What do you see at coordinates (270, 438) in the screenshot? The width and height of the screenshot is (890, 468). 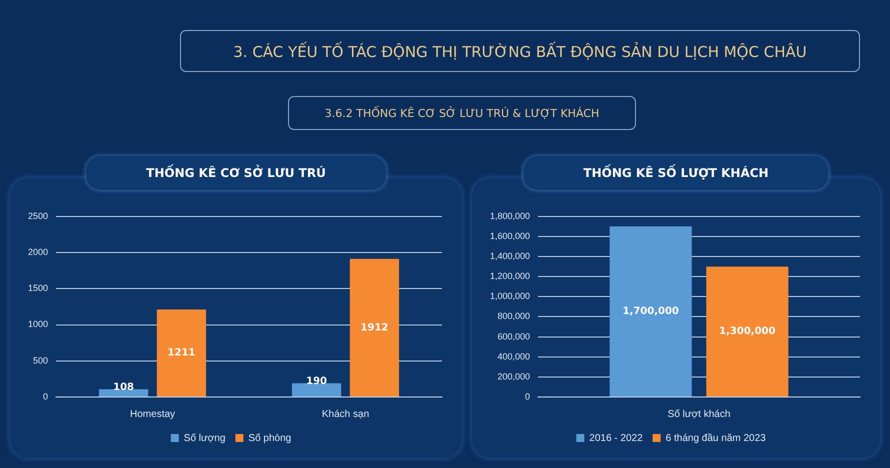 I see `legend-label: Số phòng` at bounding box center [270, 438].